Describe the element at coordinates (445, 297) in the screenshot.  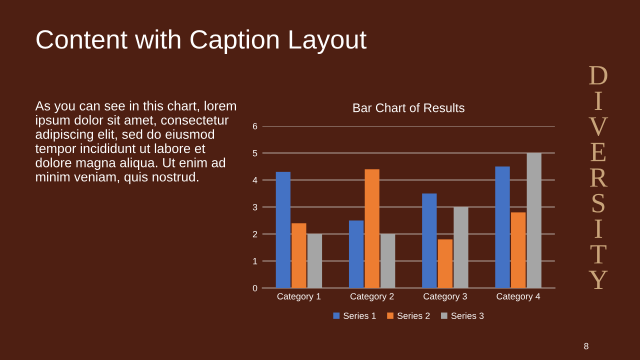
I see `x-tick-label: Category 3` at that location.